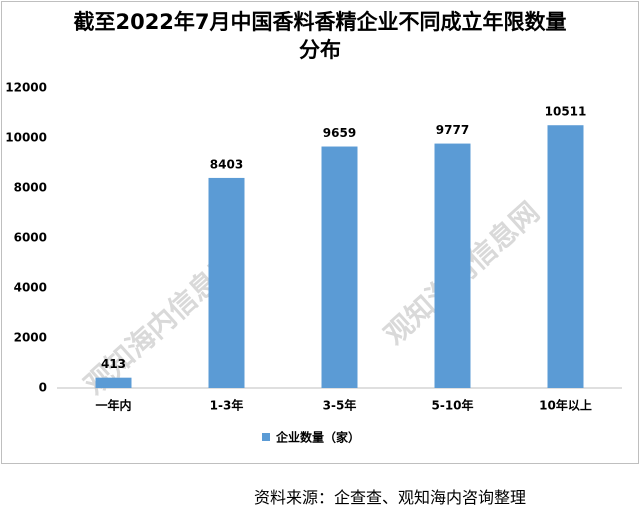  What do you see at coordinates (389, 497) in the screenshot?
I see `source-note: 资料来源：企查查、观知海内咨询整理` at bounding box center [389, 497].